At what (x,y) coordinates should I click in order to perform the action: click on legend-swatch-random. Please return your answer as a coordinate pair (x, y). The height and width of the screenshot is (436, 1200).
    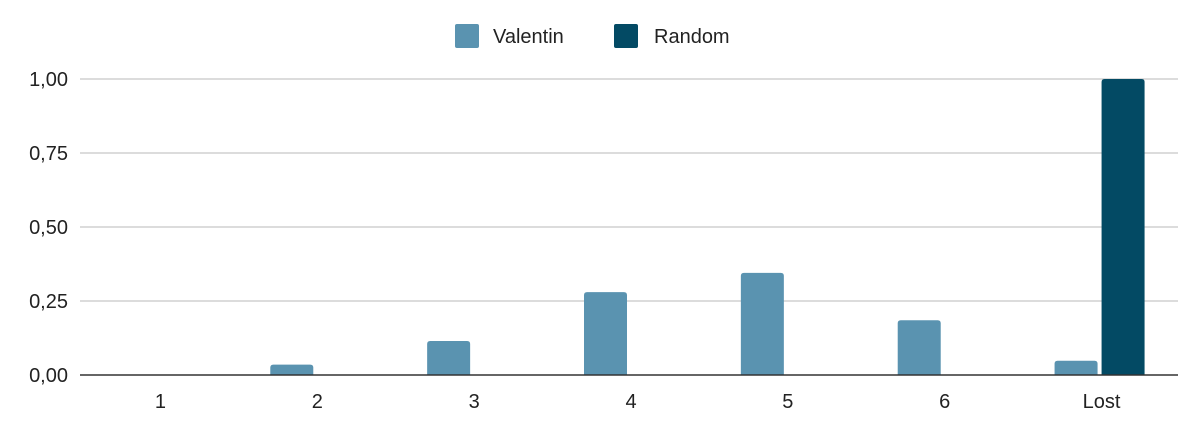
    Looking at the image, I should click on (626, 36).